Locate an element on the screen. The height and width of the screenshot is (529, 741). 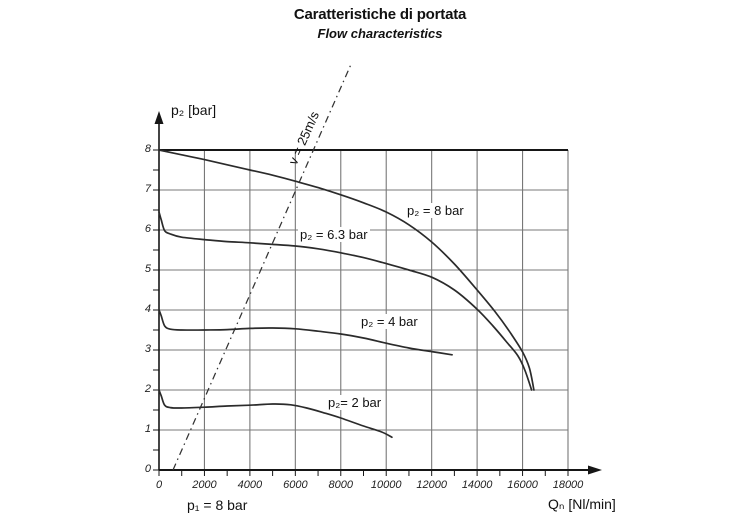
chart-title: Caratteristiche di portata is located at coordinates (380, 14).